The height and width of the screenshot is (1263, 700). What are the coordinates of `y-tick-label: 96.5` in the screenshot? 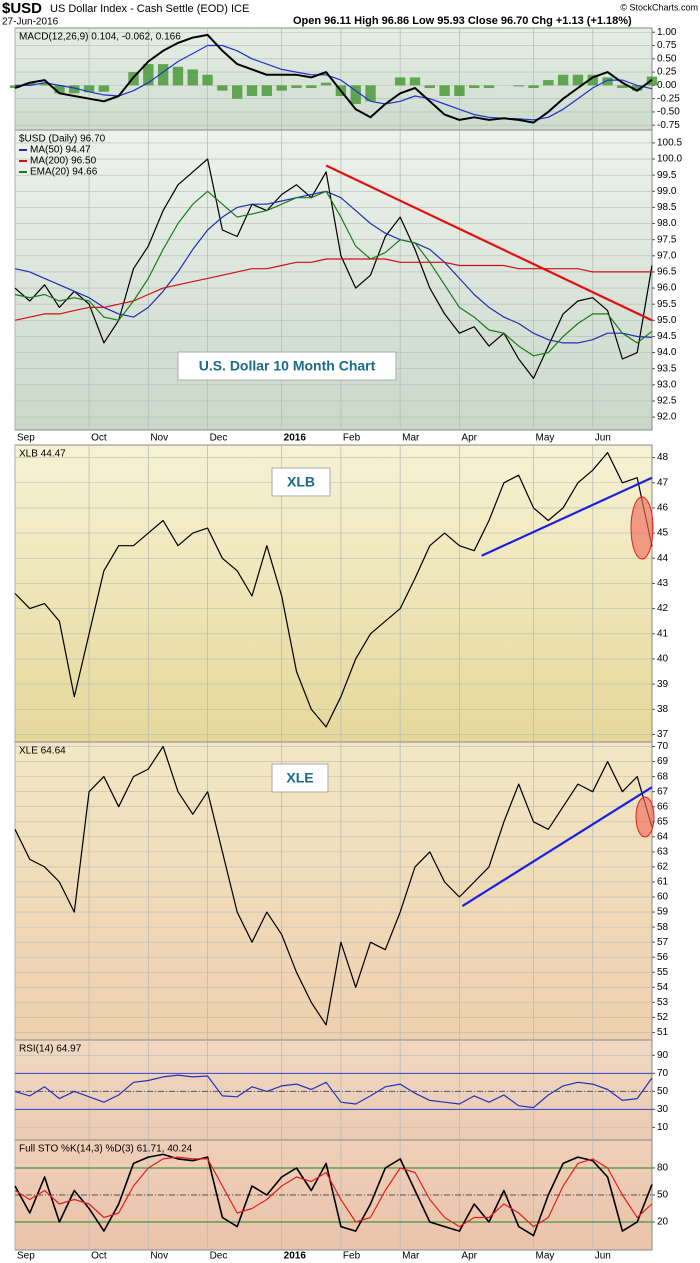 It's located at (667, 272).